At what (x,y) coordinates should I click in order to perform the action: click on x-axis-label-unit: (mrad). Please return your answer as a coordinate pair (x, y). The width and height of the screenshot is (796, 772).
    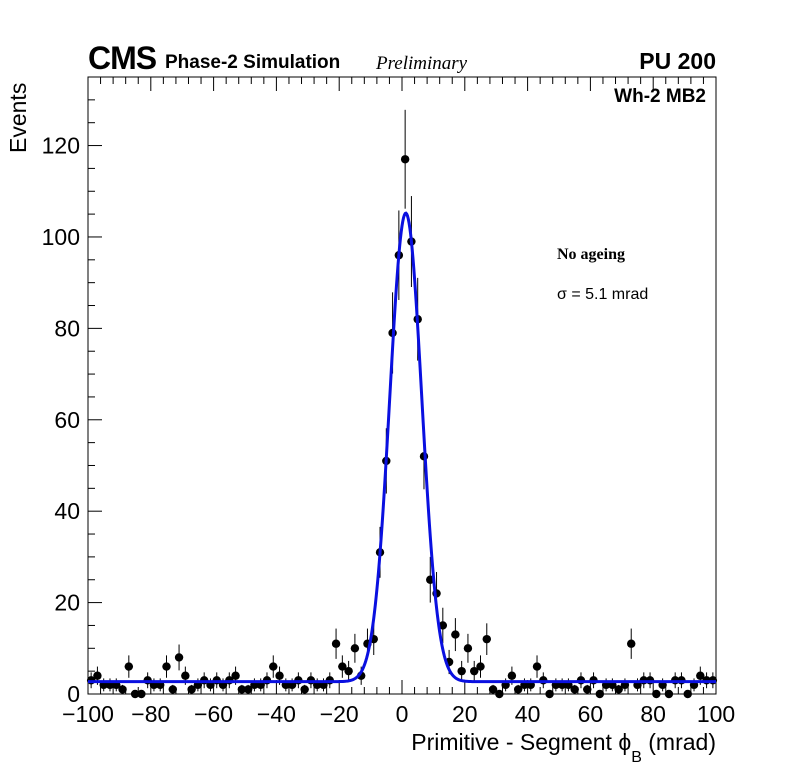
    Looking at the image, I should click on (679, 742).